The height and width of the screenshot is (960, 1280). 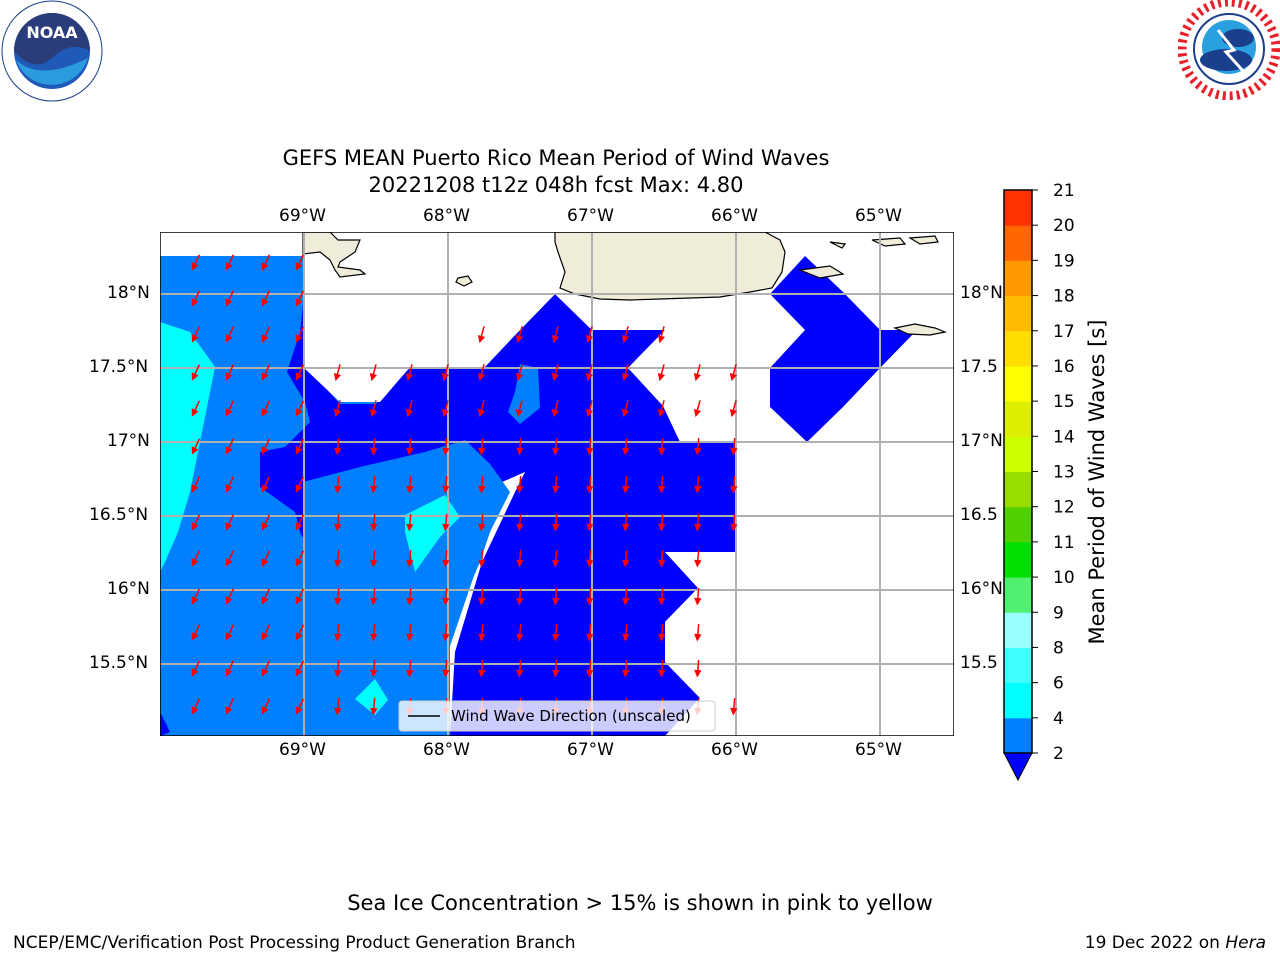 I want to click on wave-period-region-below-2-left, so click(x=165, y=724).